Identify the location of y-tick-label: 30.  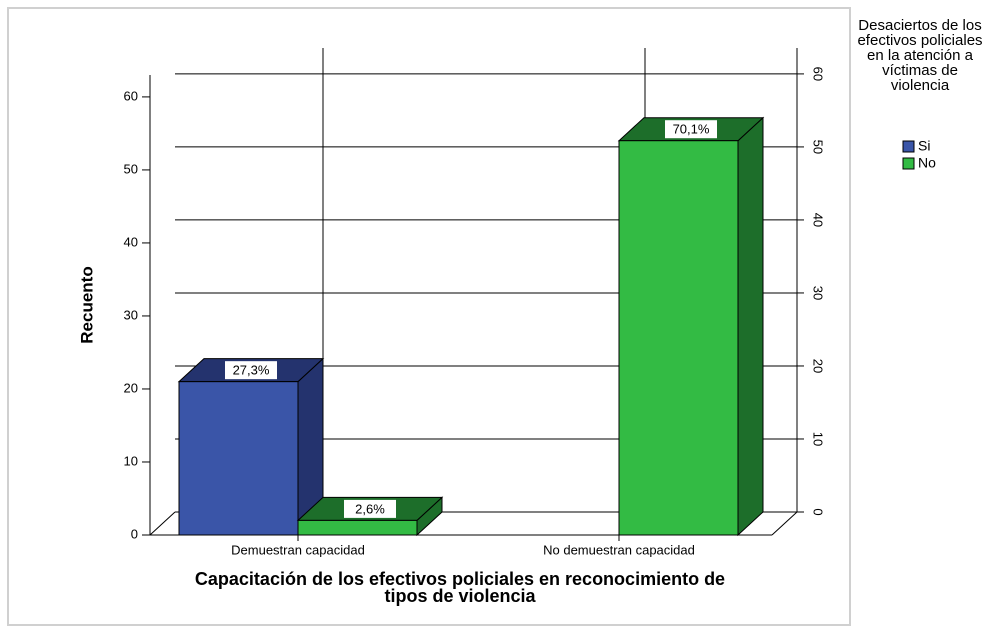
(131, 314).